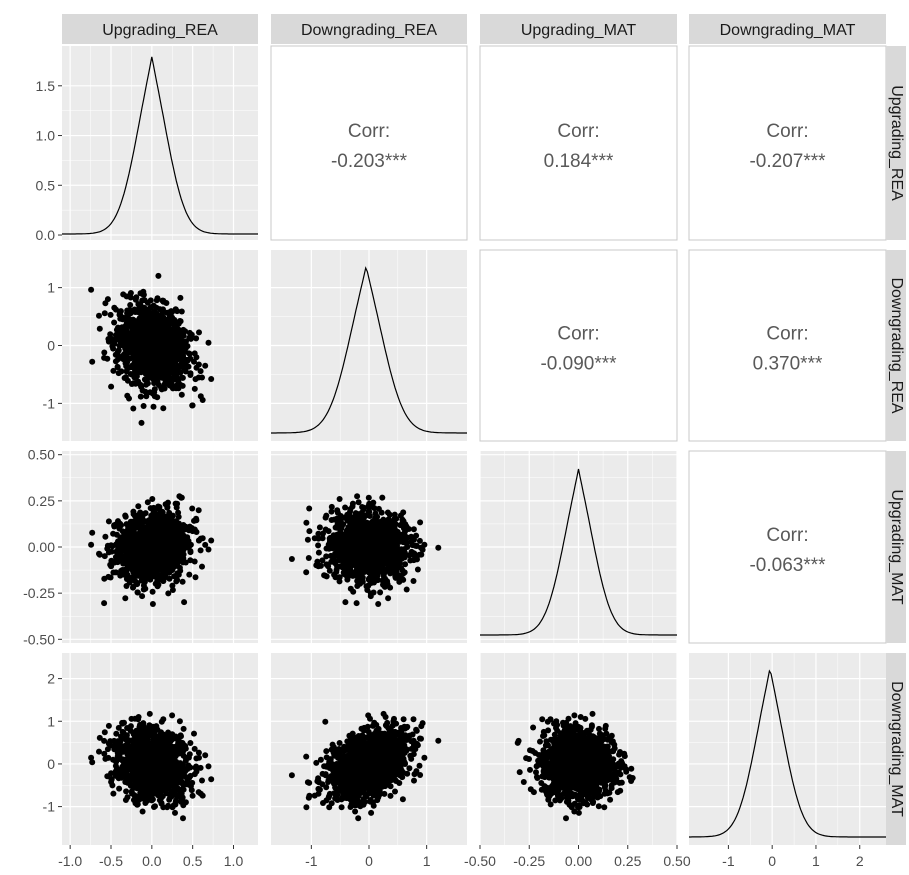  I want to click on panel-background, so click(160, 143).